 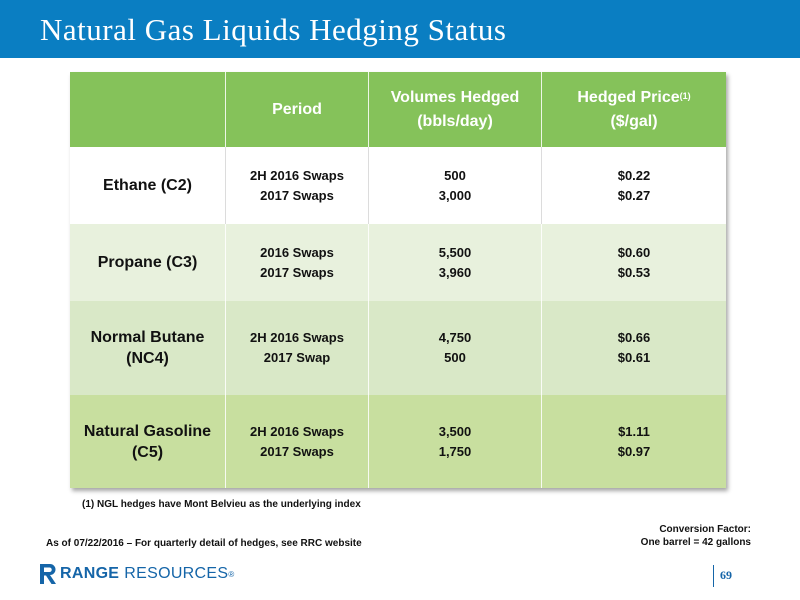 I want to click on product-cell: Natural Gasoline (C5), so click(x=147, y=441).